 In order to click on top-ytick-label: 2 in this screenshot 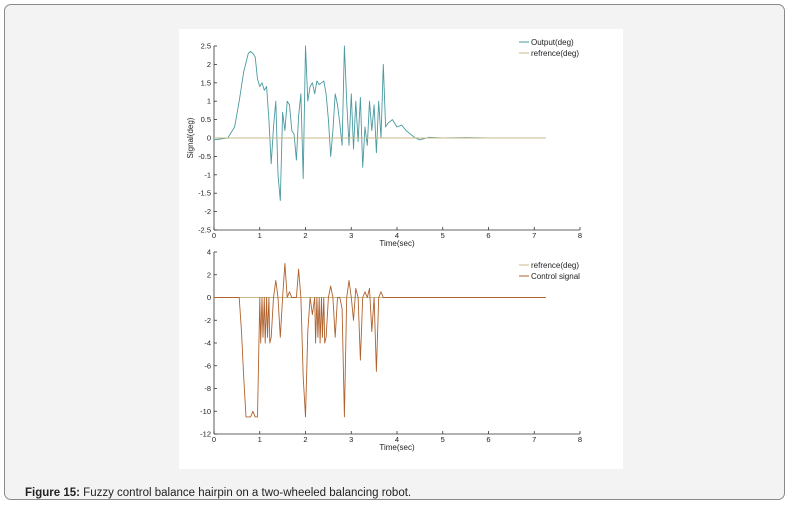, I will do `click(209, 64)`.